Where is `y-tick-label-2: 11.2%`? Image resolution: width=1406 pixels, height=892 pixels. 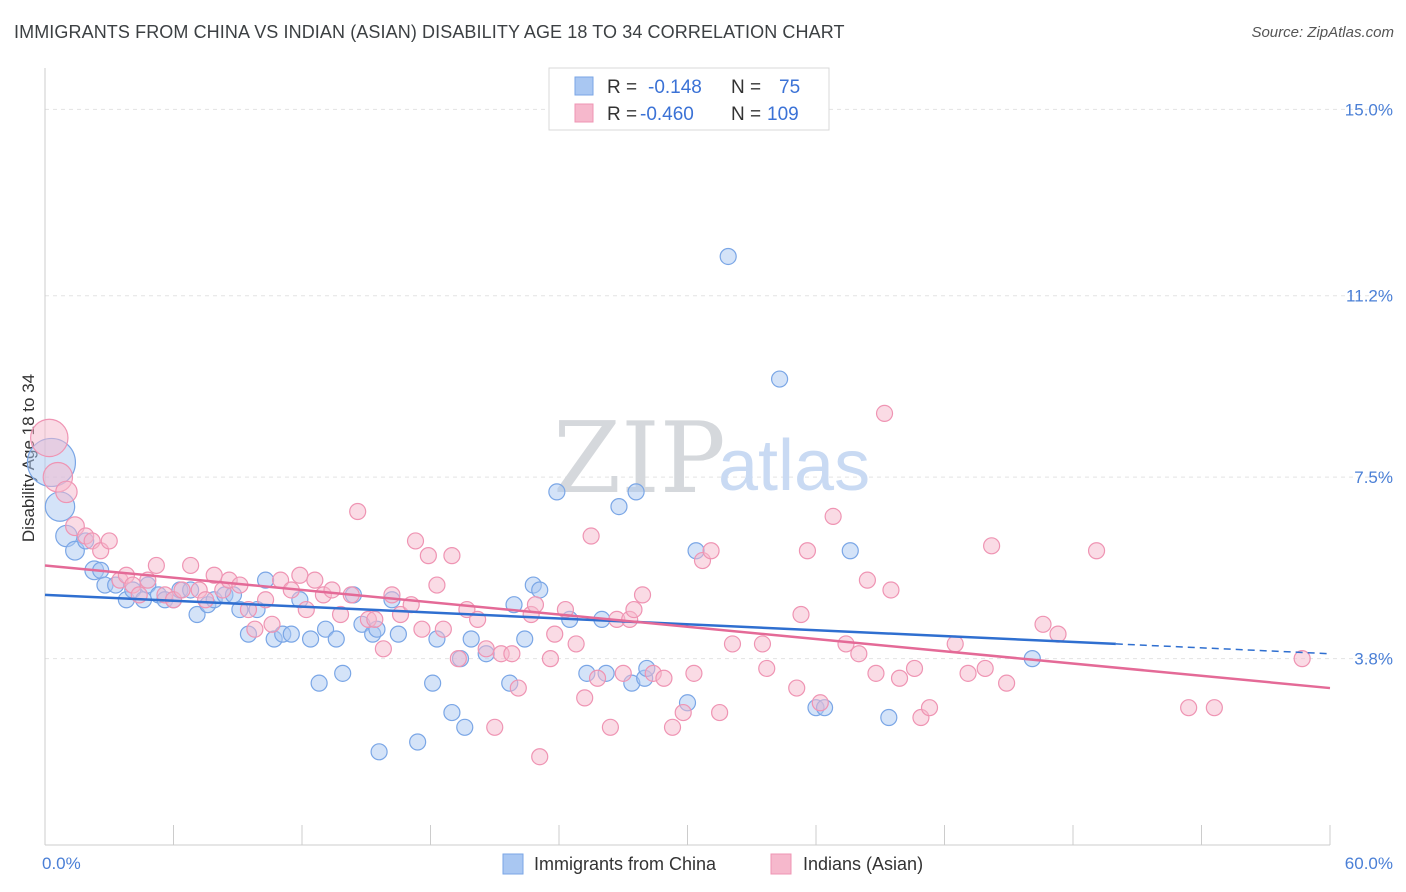
y-tick-label-2: 11.2% is located at coordinates (1369, 296).